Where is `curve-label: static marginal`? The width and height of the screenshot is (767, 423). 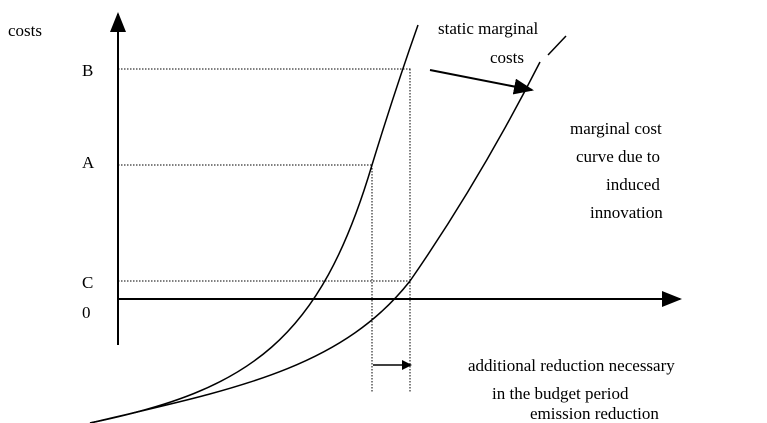
curve-label: static marginal is located at coordinates (488, 28).